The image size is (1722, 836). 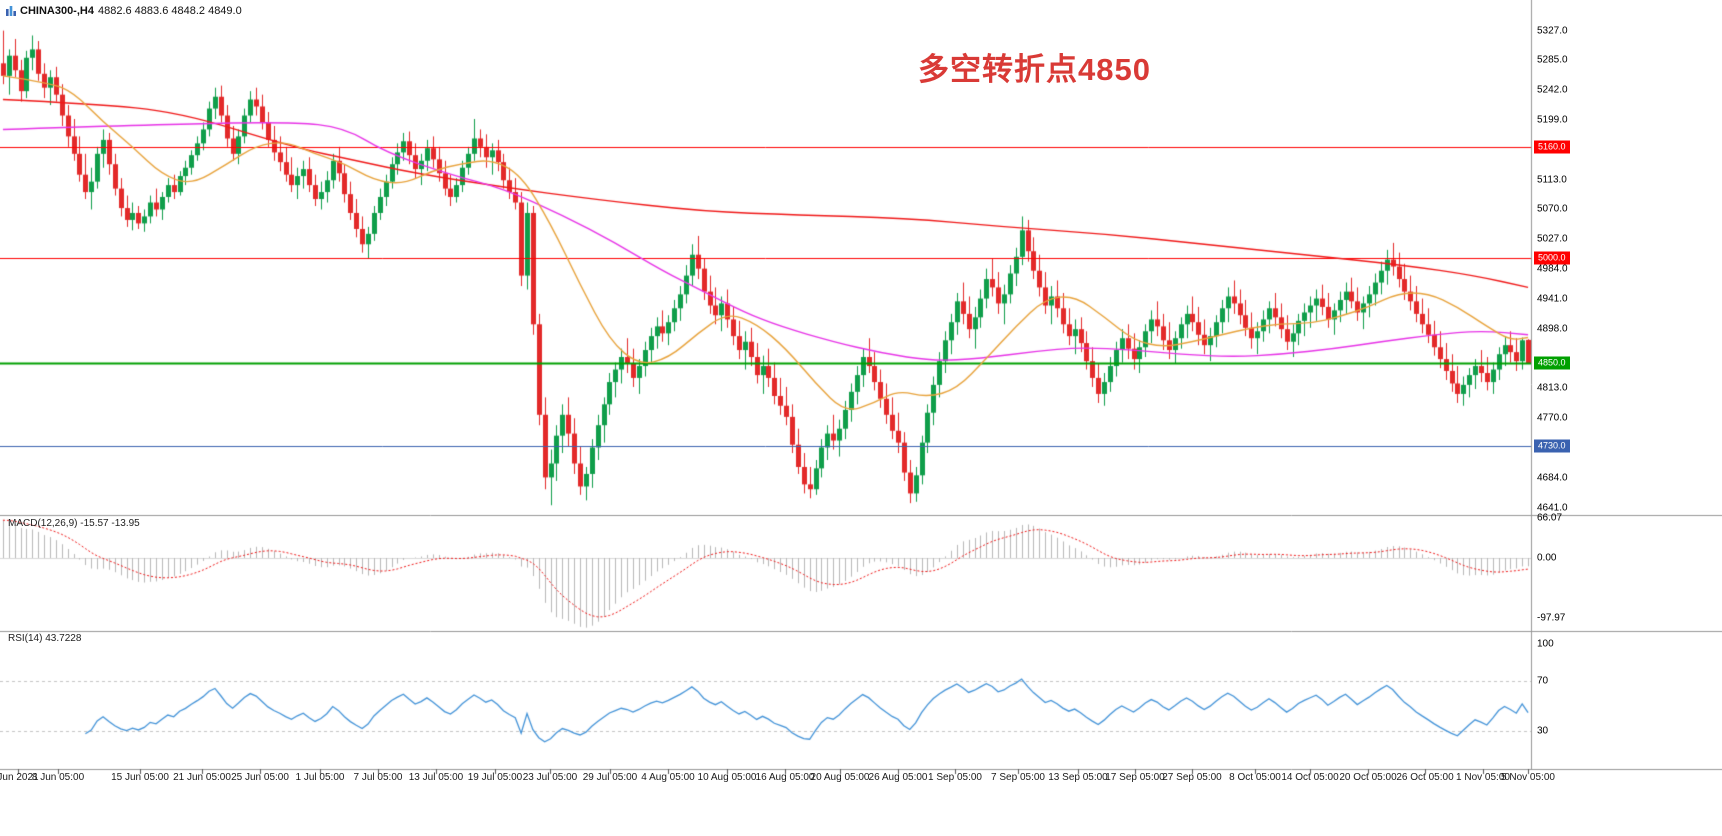 What do you see at coordinates (436, 777) in the screenshot?
I see `time-tick-label: 13 Jul 05:00` at bounding box center [436, 777].